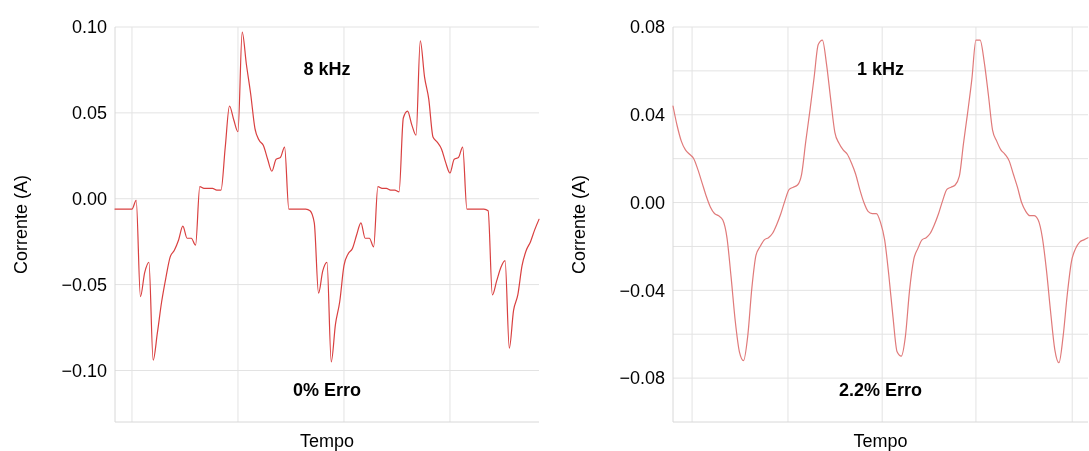 The height and width of the screenshot is (451, 1089). Describe the element at coordinates (84, 284) in the screenshot. I see `y-tick-label: −0.05` at that location.